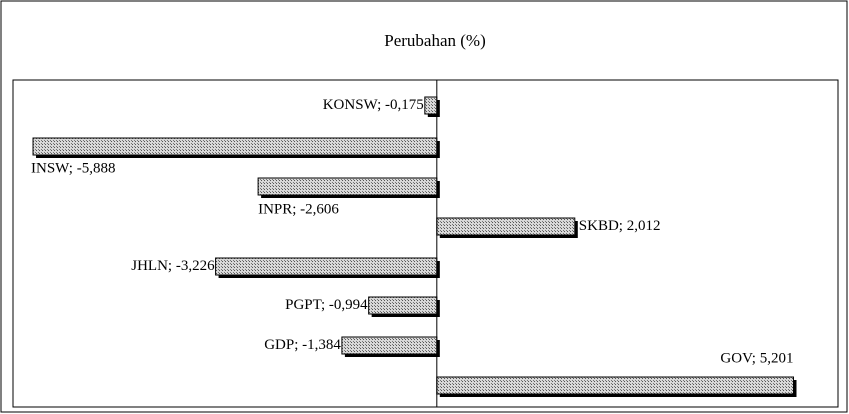 The width and height of the screenshot is (849, 414). What do you see at coordinates (620, 226) in the screenshot?
I see `data-label: SKBD; 2,012` at bounding box center [620, 226].